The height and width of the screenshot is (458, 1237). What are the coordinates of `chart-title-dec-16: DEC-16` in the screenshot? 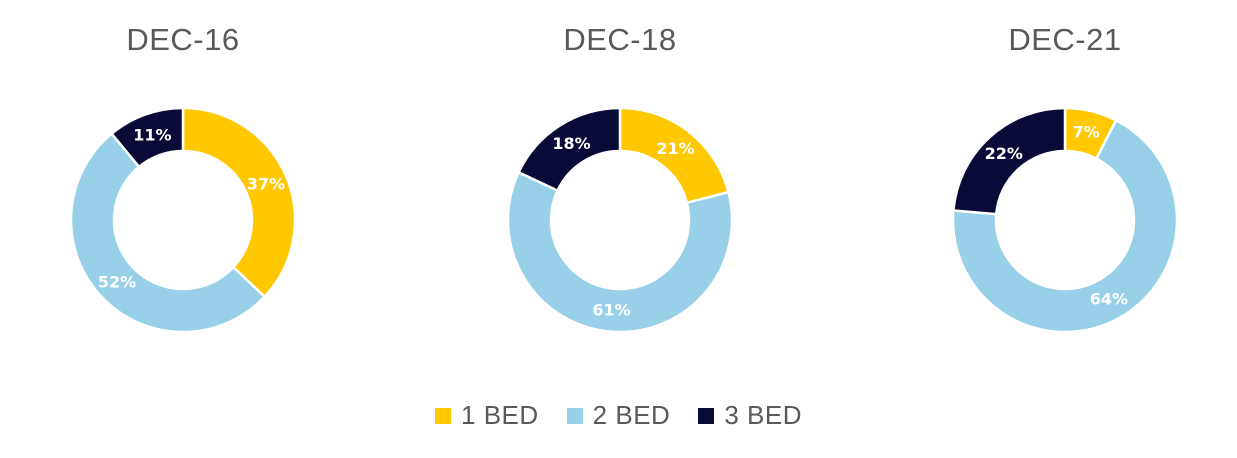 It's located at (183, 39).